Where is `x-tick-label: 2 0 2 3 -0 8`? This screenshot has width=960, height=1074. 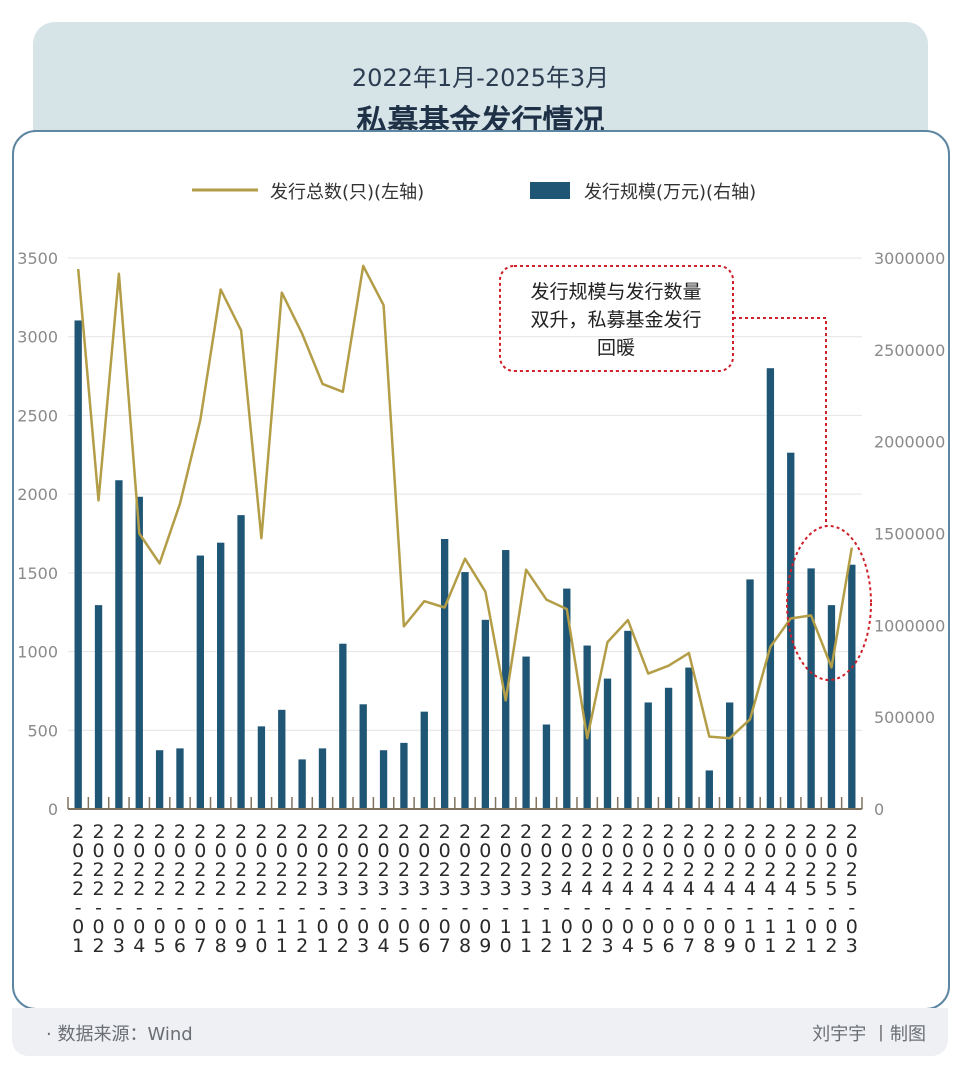
x-tick-label: 2 0 2 3 -0 8 is located at coordinates (465, 889).